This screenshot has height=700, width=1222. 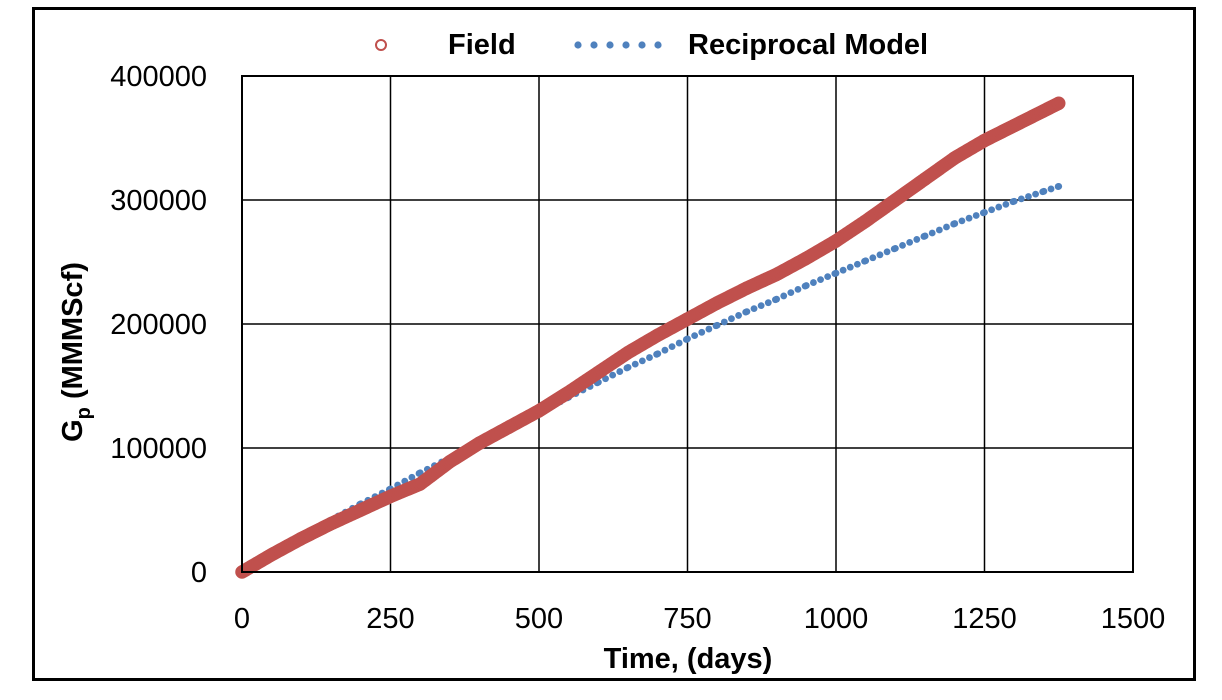 What do you see at coordinates (808, 45) in the screenshot?
I see `legend-reciprocal-model-label: Reciprocal Model` at bounding box center [808, 45].